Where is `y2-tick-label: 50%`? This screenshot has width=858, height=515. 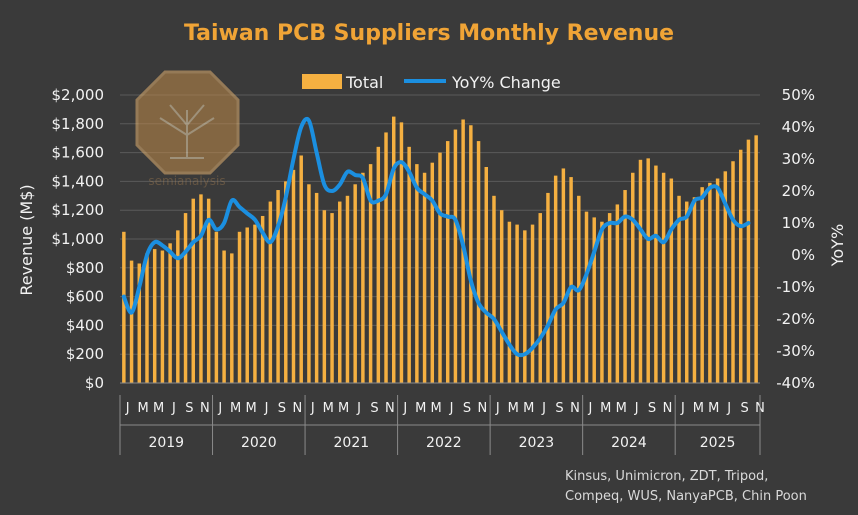
y2-tick-label: 50% is located at coordinates (798, 95).